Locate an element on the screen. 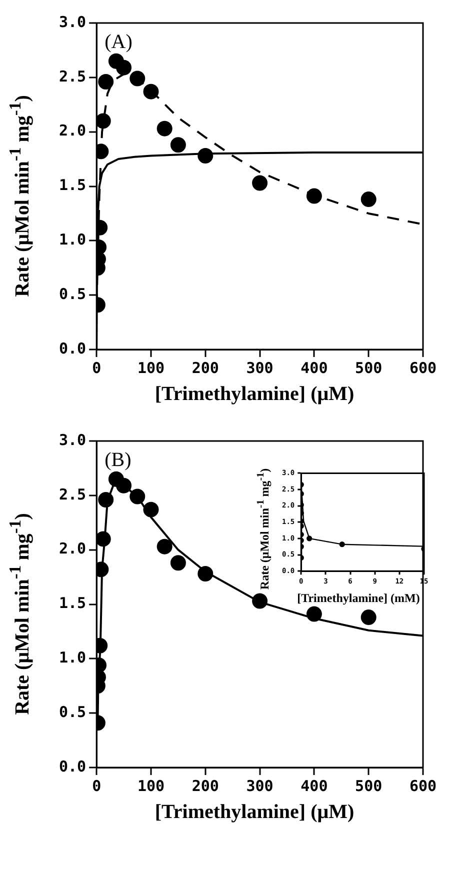  x-axis-title: [Trimethylamine] (mM) is located at coordinates (358, 598).